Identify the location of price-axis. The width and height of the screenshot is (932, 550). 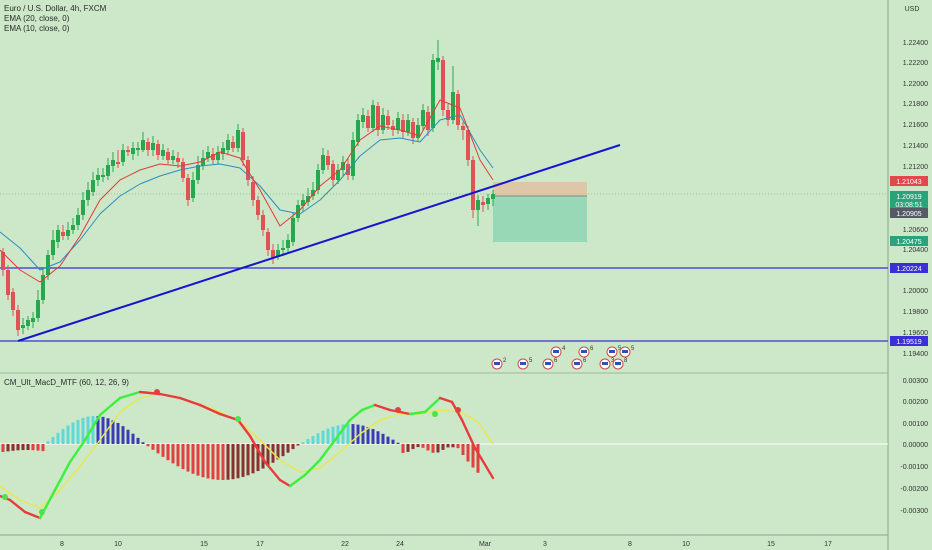
(910, 275).